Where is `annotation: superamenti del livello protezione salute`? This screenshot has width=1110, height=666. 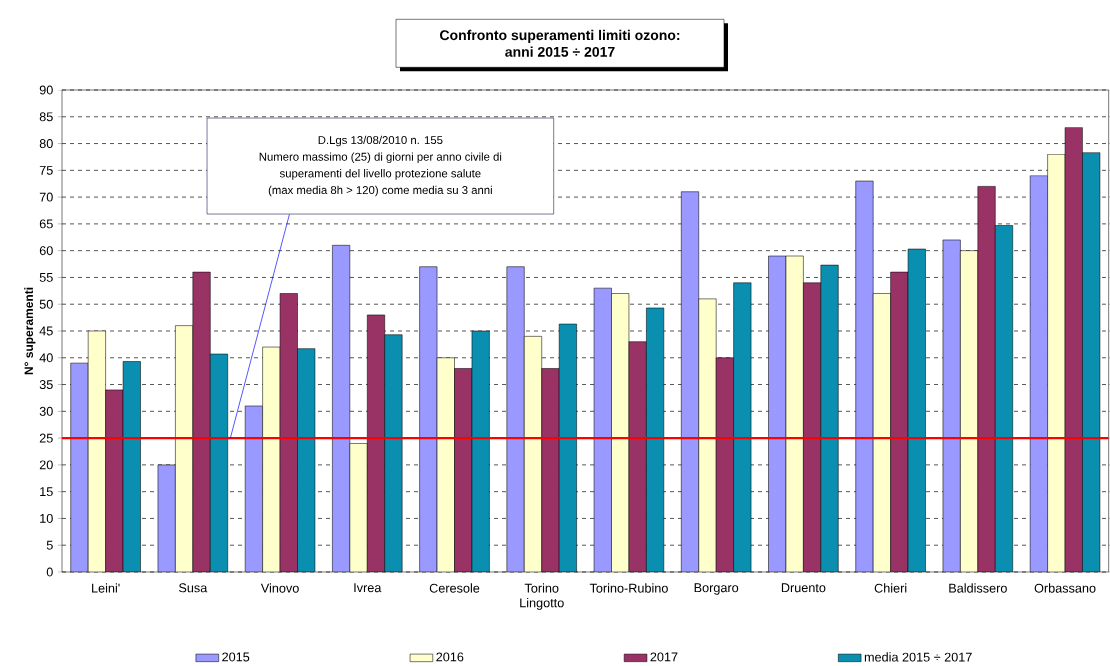 annotation: superamenti del livello protezione salute is located at coordinates (380, 174).